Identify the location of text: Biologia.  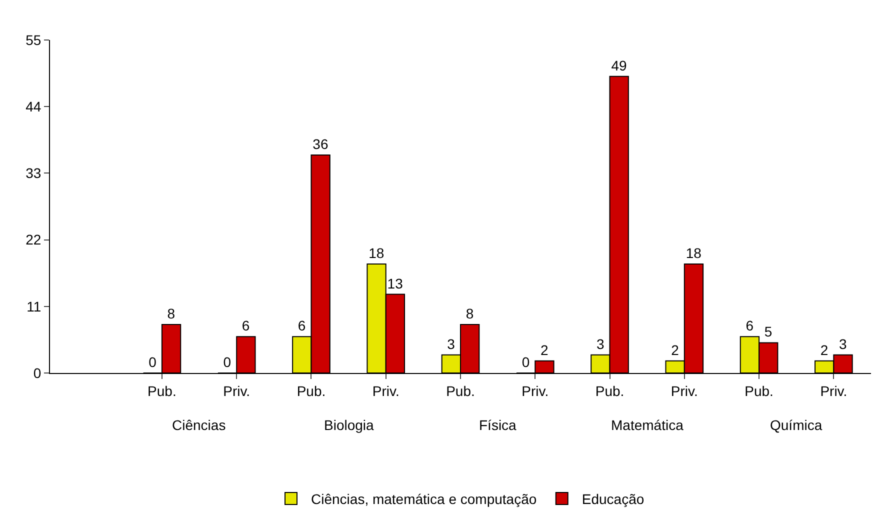
(349, 425).